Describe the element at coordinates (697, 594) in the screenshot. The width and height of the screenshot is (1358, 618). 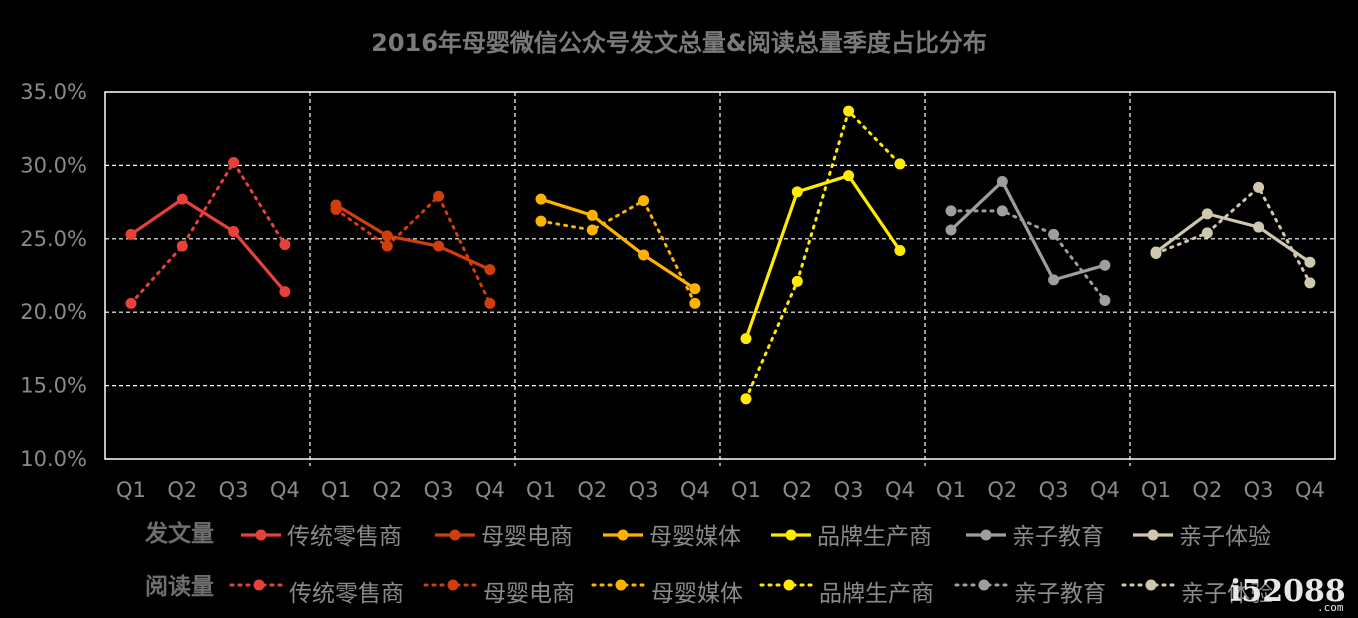
I see `legend-reads-label: 母婴媒体` at that location.